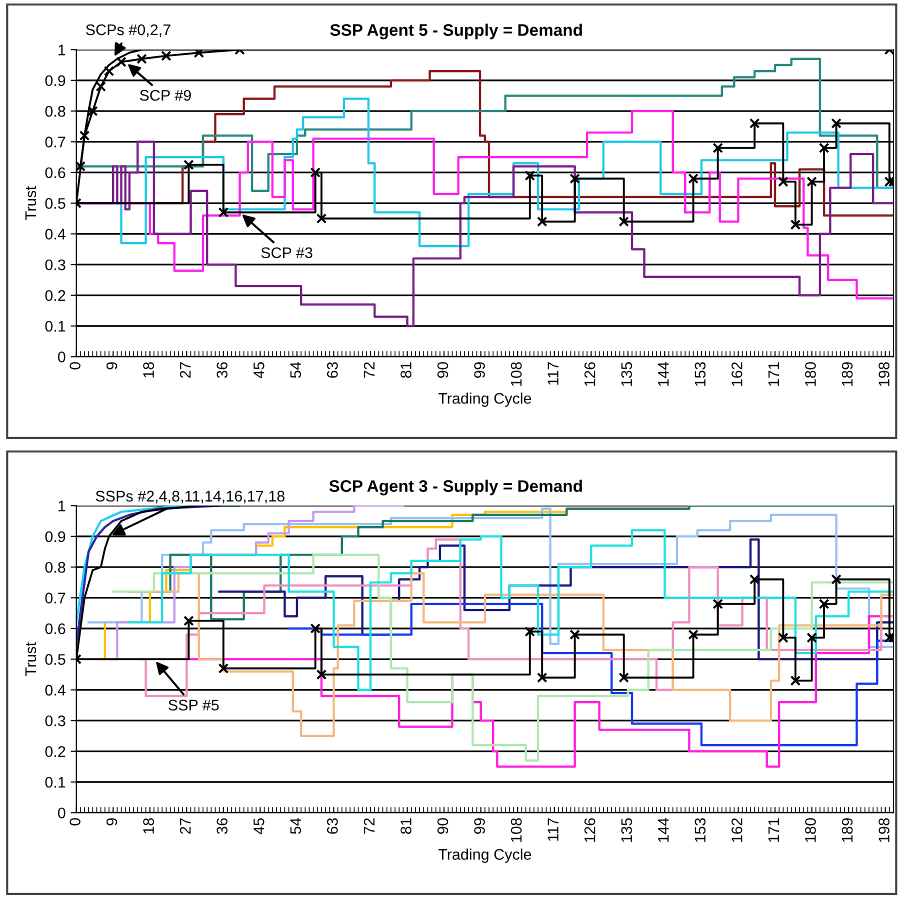 This screenshot has width=898, height=903. I want to click on annotation: SCPs #0,2,7, so click(128, 31).